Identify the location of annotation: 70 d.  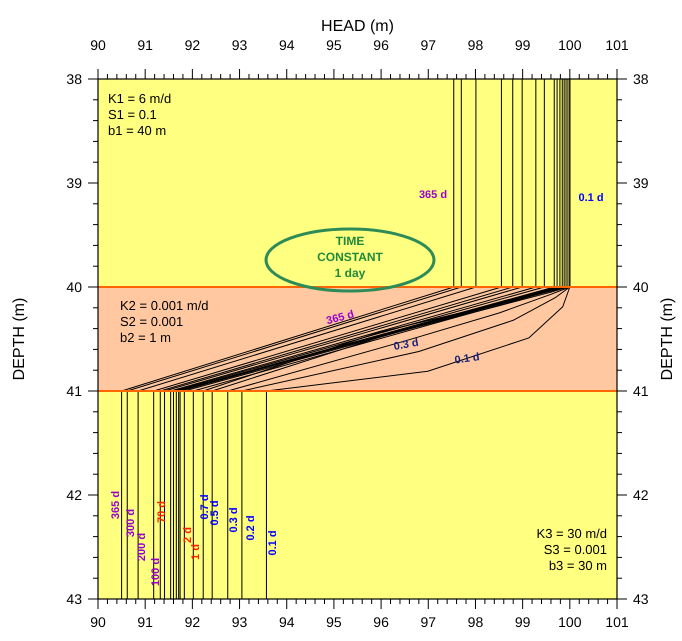
(162, 512).